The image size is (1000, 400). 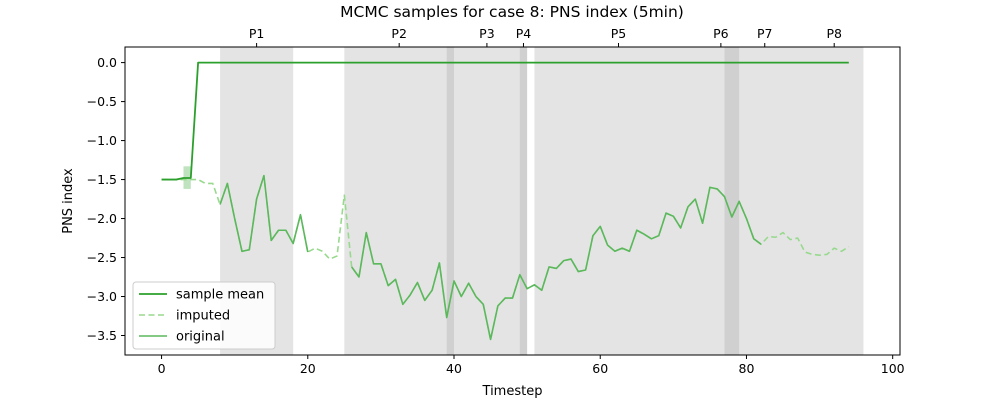 What do you see at coordinates (721, 33) in the screenshot?
I see `period-label-p6: P6` at bounding box center [721, 33].